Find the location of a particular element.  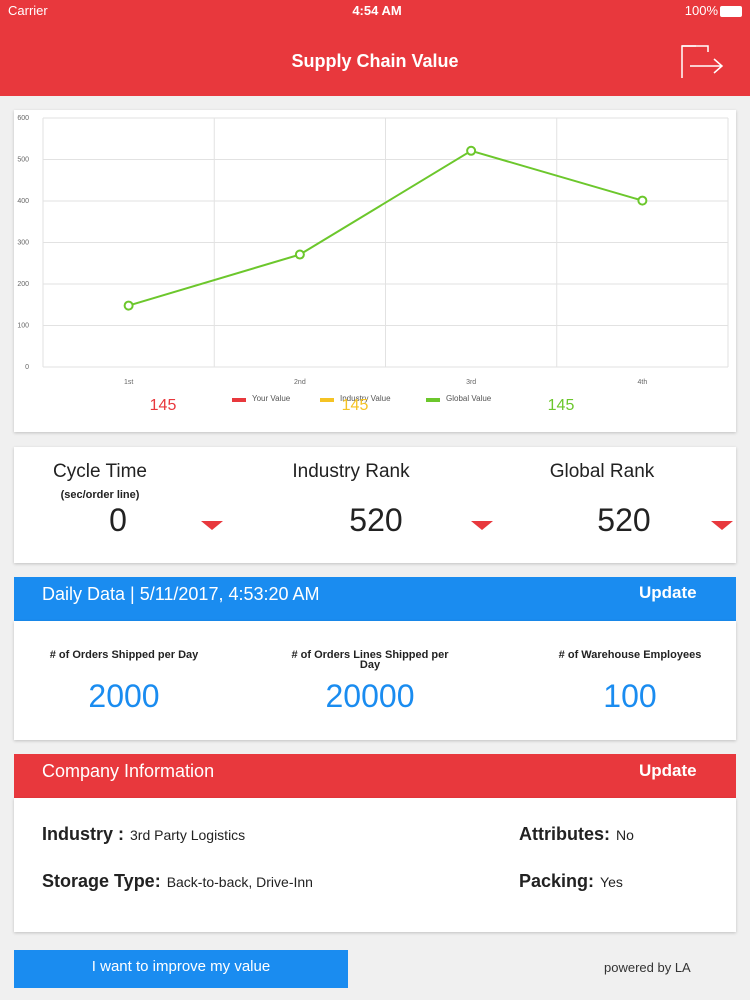

company-update: Update is located at coordinates (668, 770).